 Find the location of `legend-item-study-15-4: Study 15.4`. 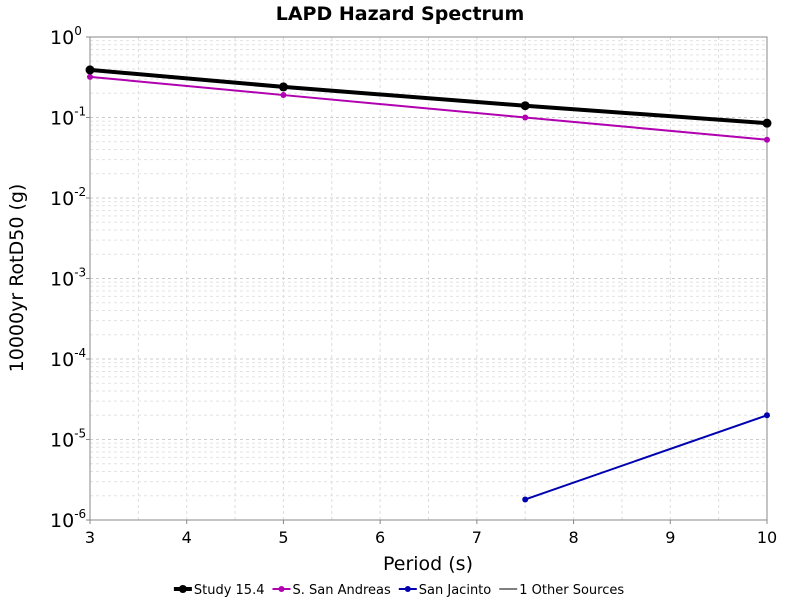

legend-item-study-15-4: Study 15.4 is located at coordinates (219, 590).